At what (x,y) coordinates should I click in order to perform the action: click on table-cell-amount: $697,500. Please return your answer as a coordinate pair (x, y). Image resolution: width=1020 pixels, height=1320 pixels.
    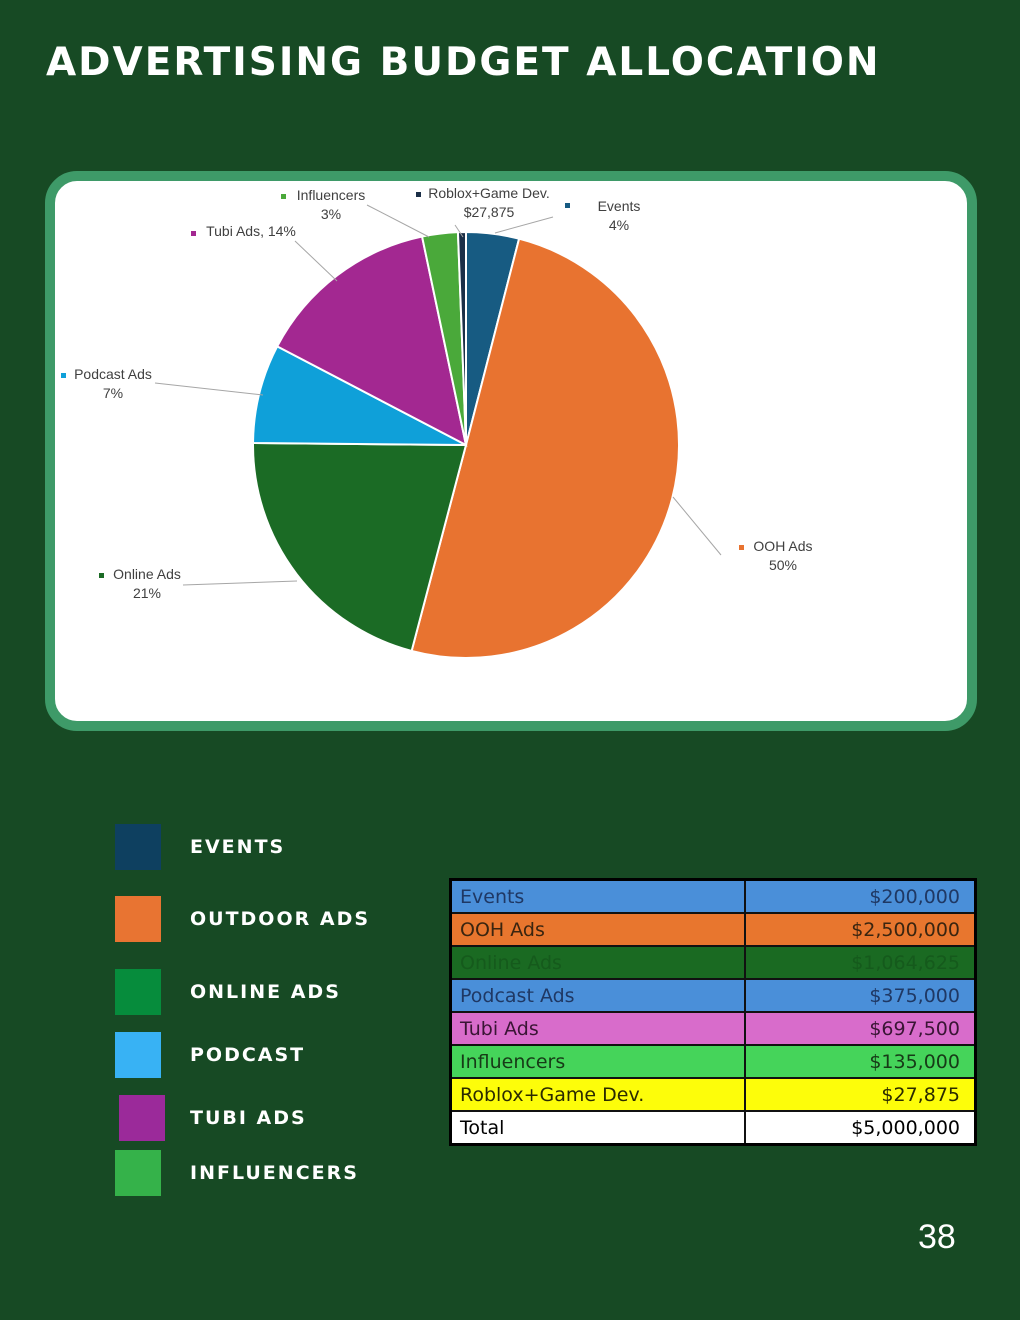
    Looking at the image, I should click on (860, 1028).